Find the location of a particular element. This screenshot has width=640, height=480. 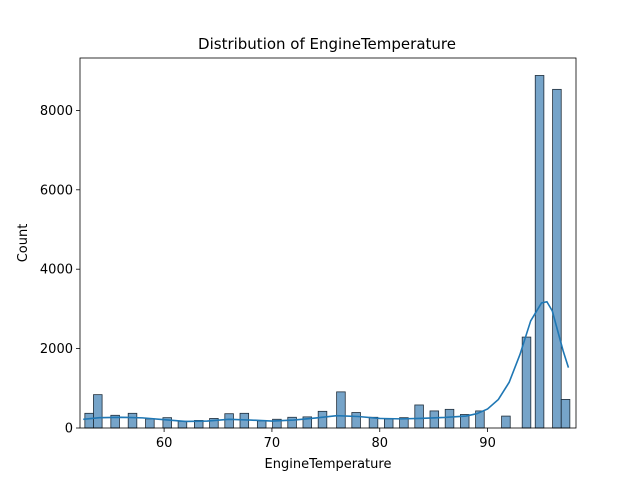

x-tick-label: 60 is located at coordinates (164, 443).